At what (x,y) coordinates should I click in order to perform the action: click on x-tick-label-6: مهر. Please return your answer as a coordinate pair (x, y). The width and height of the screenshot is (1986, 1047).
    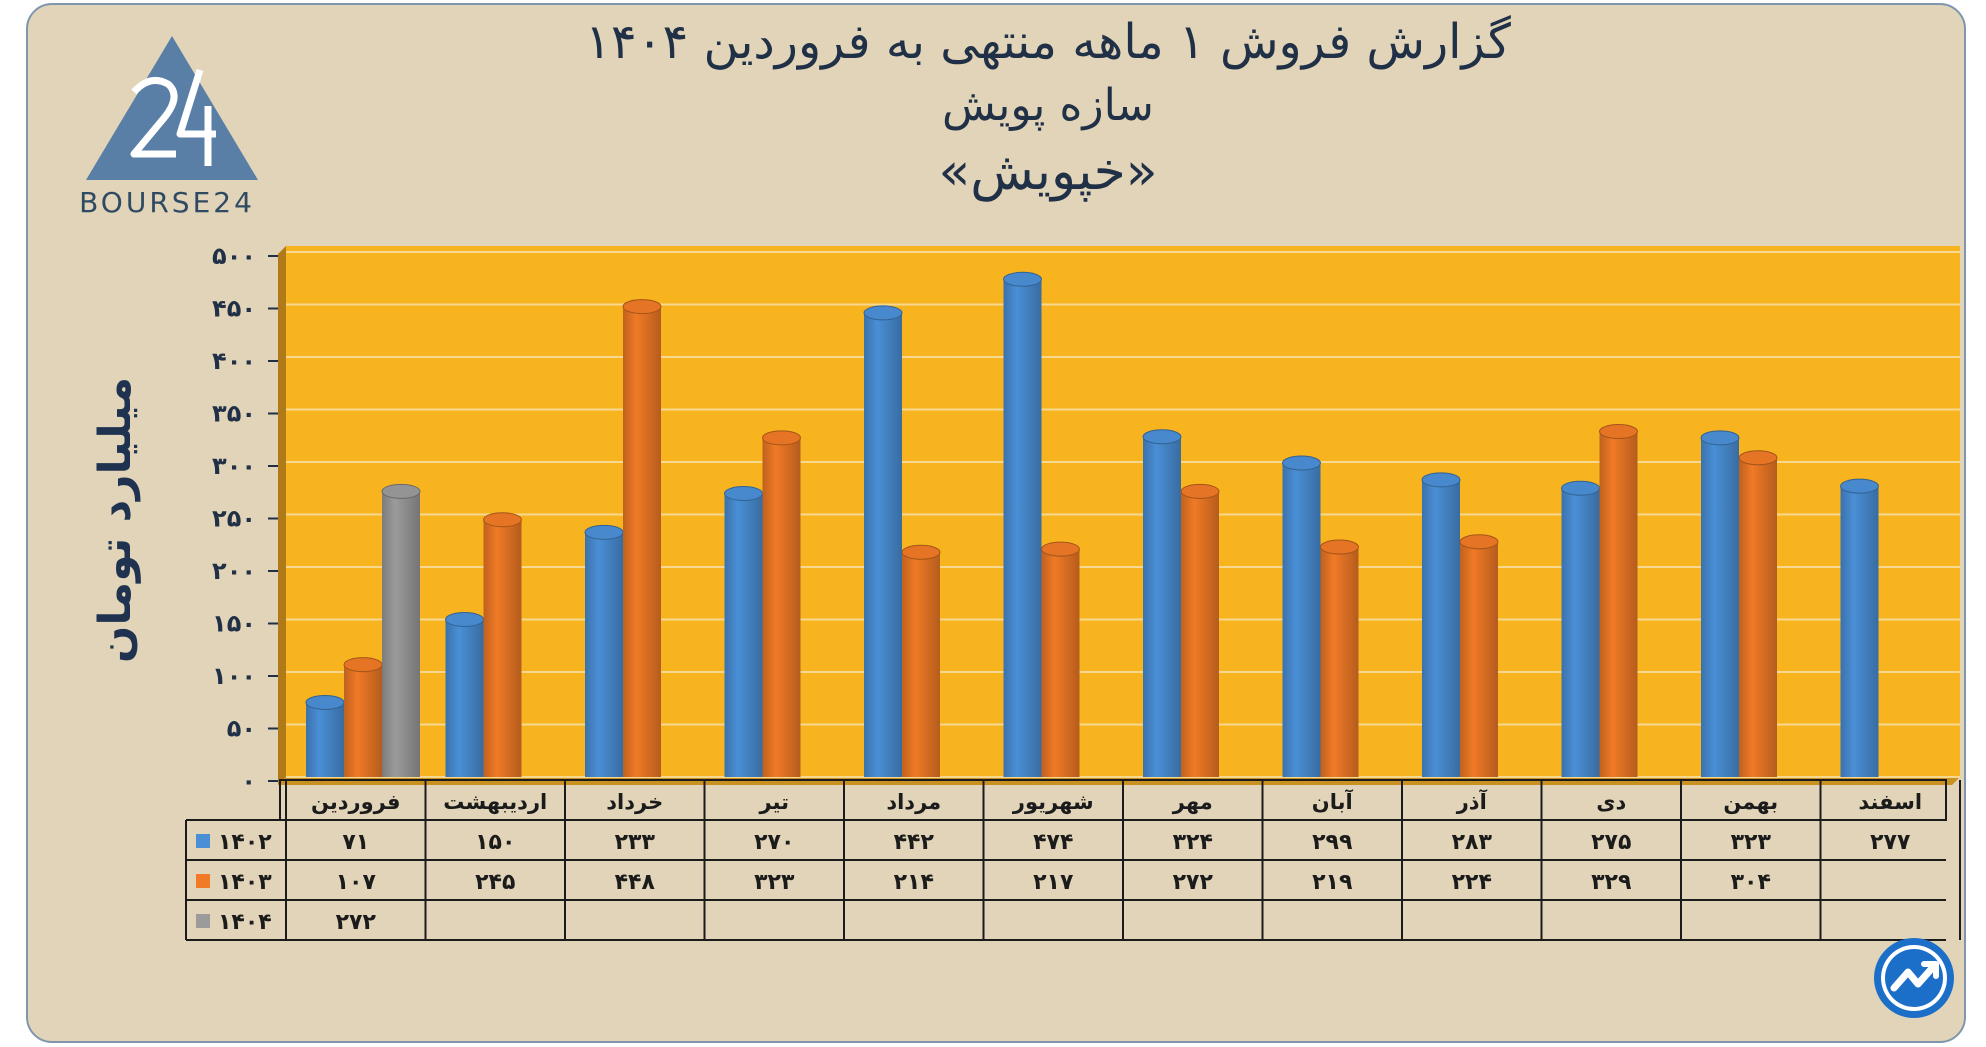
    Looking at the image, I should click on (1192, 802).